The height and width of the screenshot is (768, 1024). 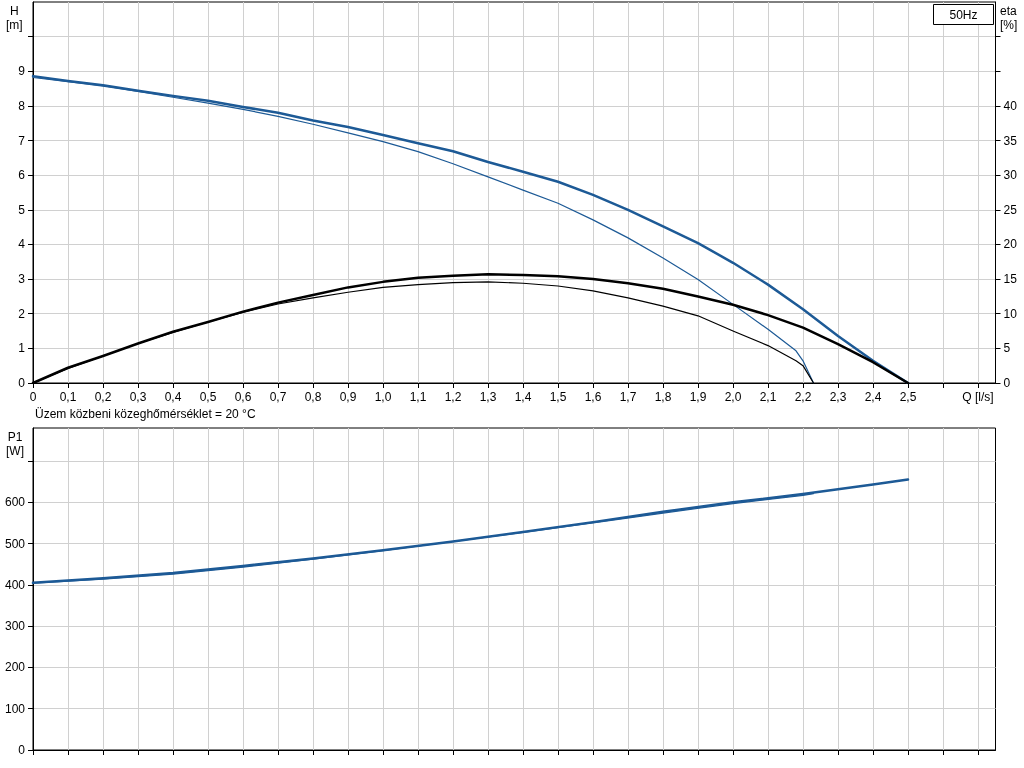 What do you see at coordinates (138, 397) in the screenshot?
I see `x-tick-label: 0,3` at bounding box center [138, 397].